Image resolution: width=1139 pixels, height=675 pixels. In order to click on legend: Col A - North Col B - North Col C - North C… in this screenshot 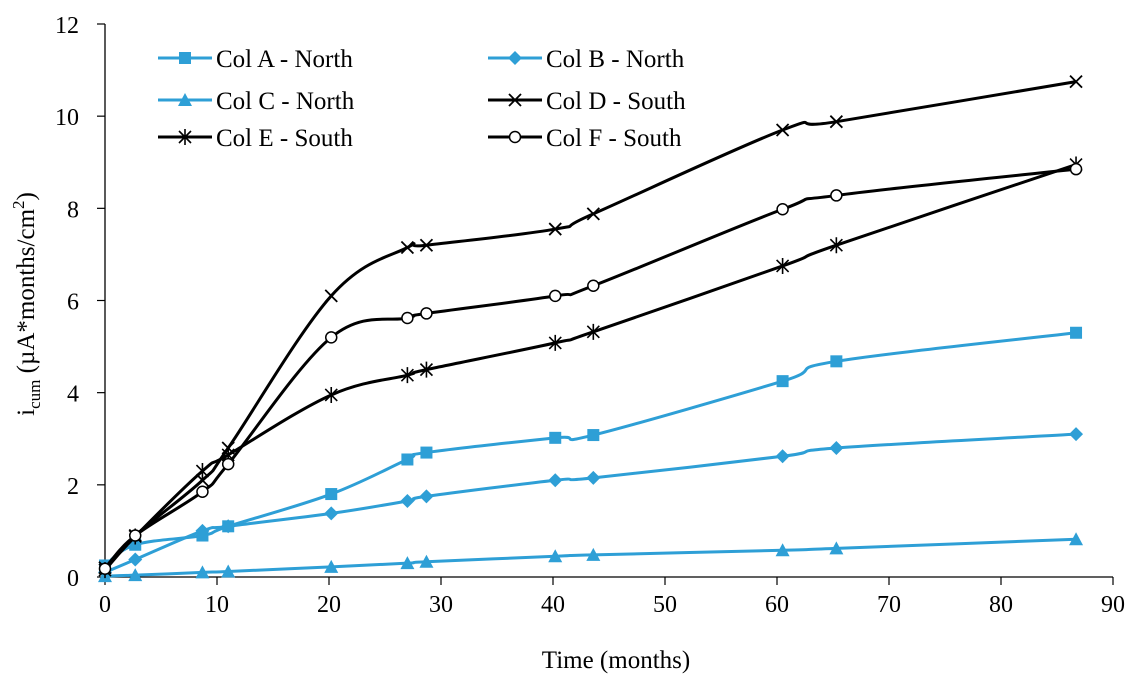, I will do `click(422, 99)`.